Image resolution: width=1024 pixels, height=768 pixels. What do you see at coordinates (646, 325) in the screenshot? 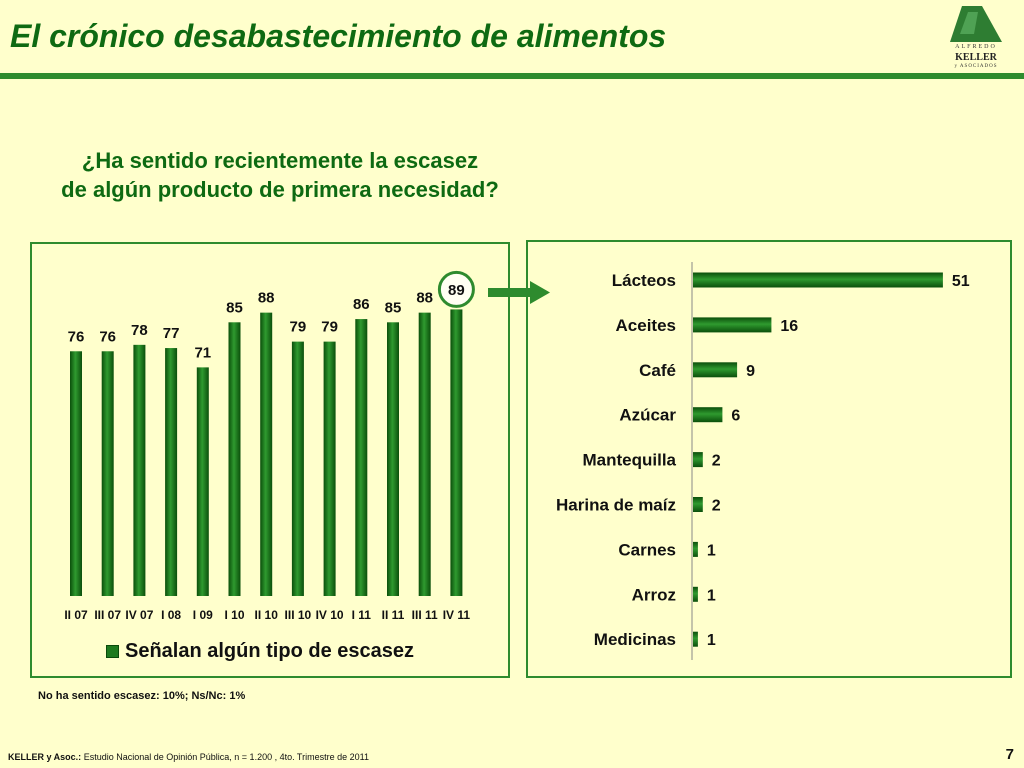
I see `product-label: Aceites` at bounding box center [646, 325].